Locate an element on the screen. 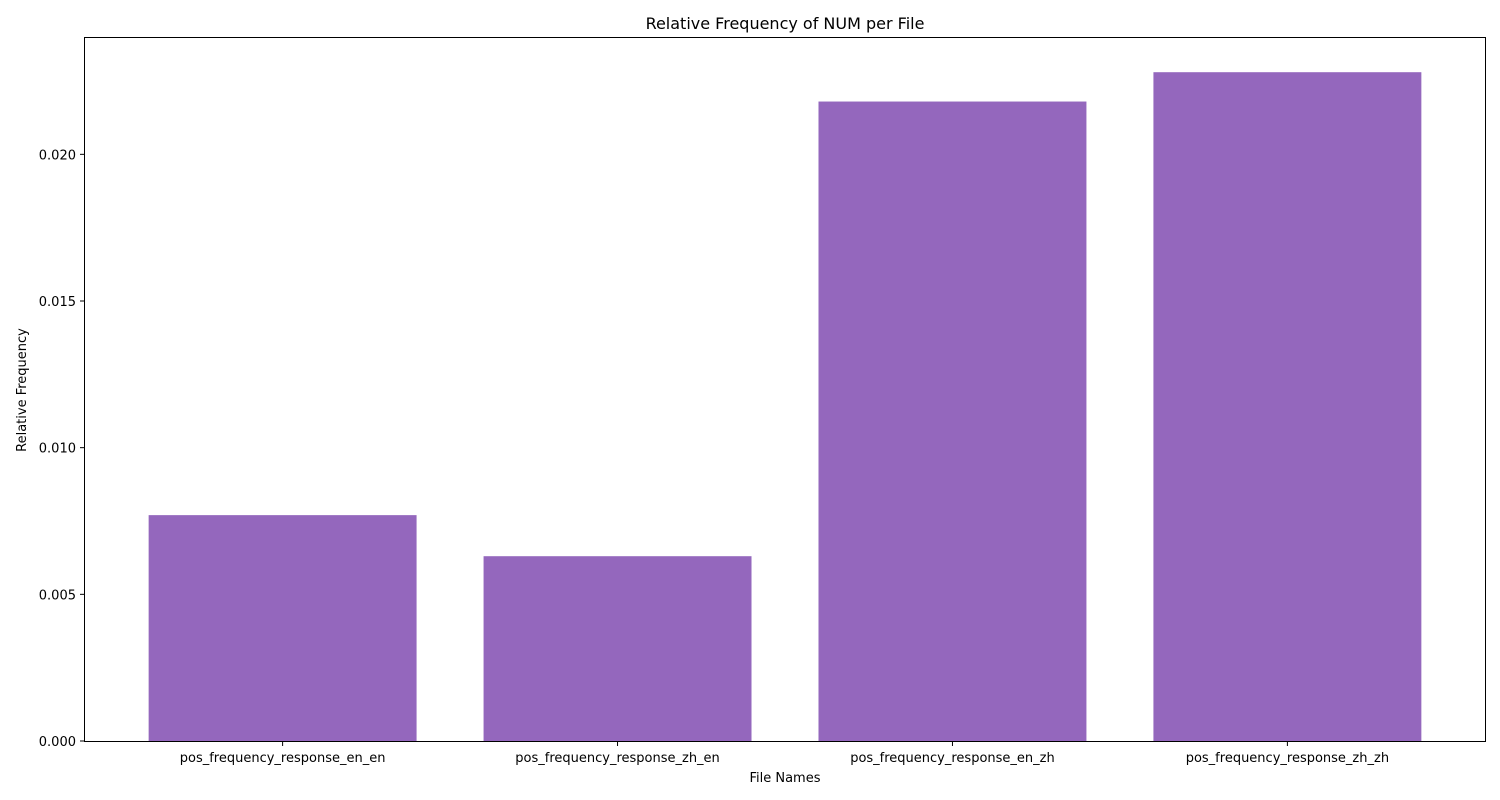  y-axis-ticks: 0.000 0.005 0.010 0.015 0.020 is located at coordinates (62, 449).